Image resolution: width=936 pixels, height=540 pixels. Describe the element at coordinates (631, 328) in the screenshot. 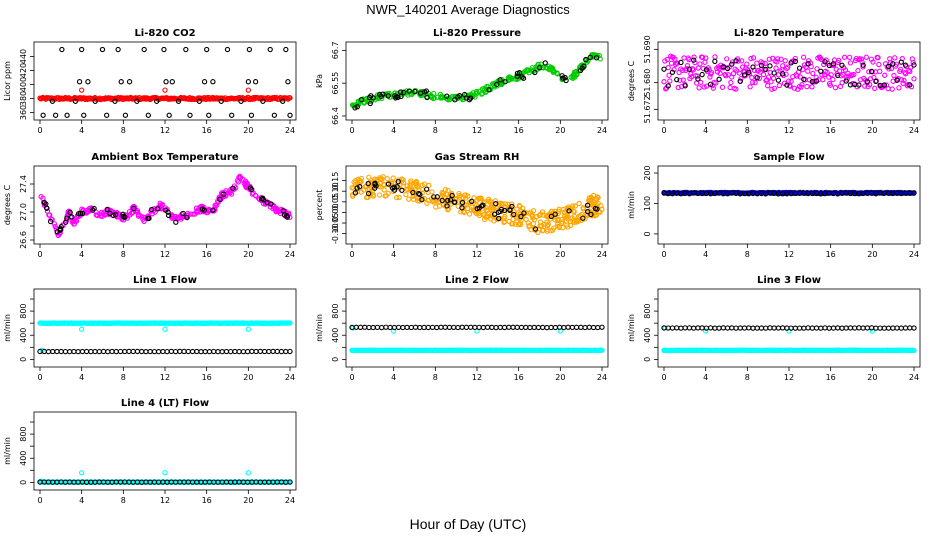

I see `y-axis-label: ml/min` at that location.